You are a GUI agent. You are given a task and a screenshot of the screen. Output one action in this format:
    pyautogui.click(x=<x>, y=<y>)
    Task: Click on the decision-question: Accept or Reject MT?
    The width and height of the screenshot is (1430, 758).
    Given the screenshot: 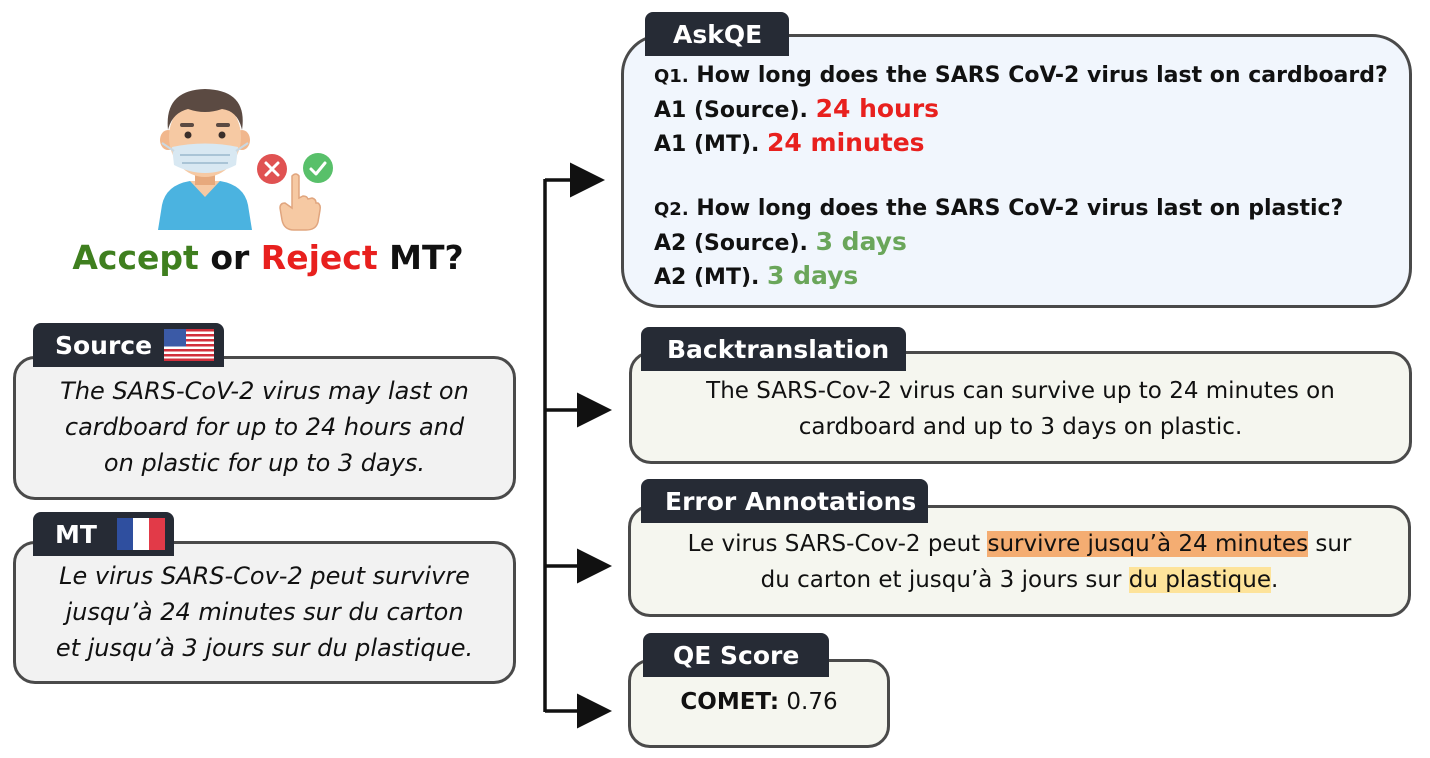 What is the action you would take?
    pyautogui.click(x=268, y=257)
    